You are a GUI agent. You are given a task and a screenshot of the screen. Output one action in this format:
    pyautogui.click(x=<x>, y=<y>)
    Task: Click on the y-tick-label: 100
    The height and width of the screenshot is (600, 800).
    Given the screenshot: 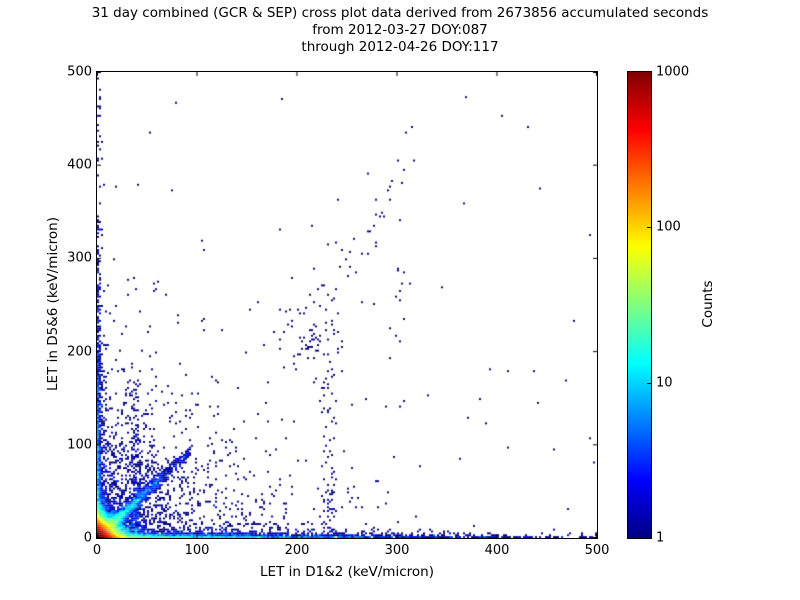 What is the action you would take?
    pyautogui.click(x=79, y=445)
    